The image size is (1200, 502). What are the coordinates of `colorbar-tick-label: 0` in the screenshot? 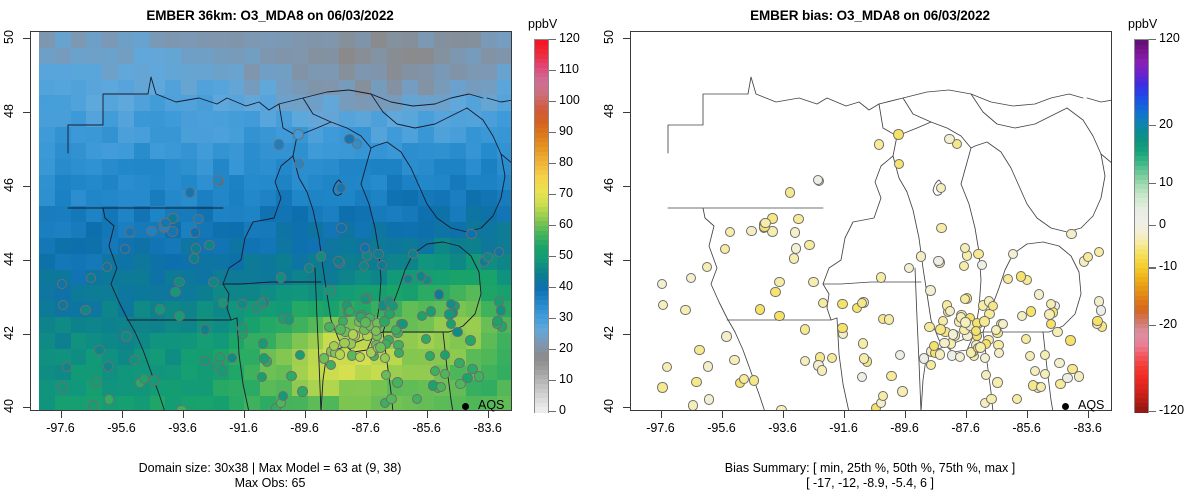 It's located at (562, 410).